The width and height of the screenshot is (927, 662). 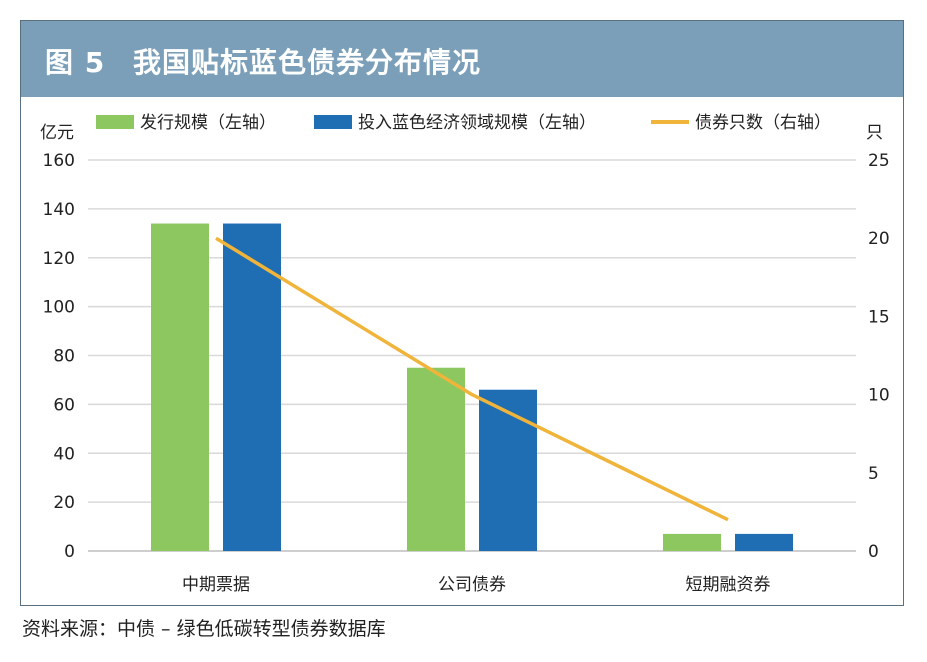 I want to click on y-right-tick-label: 10, so click(x=879, y=396).